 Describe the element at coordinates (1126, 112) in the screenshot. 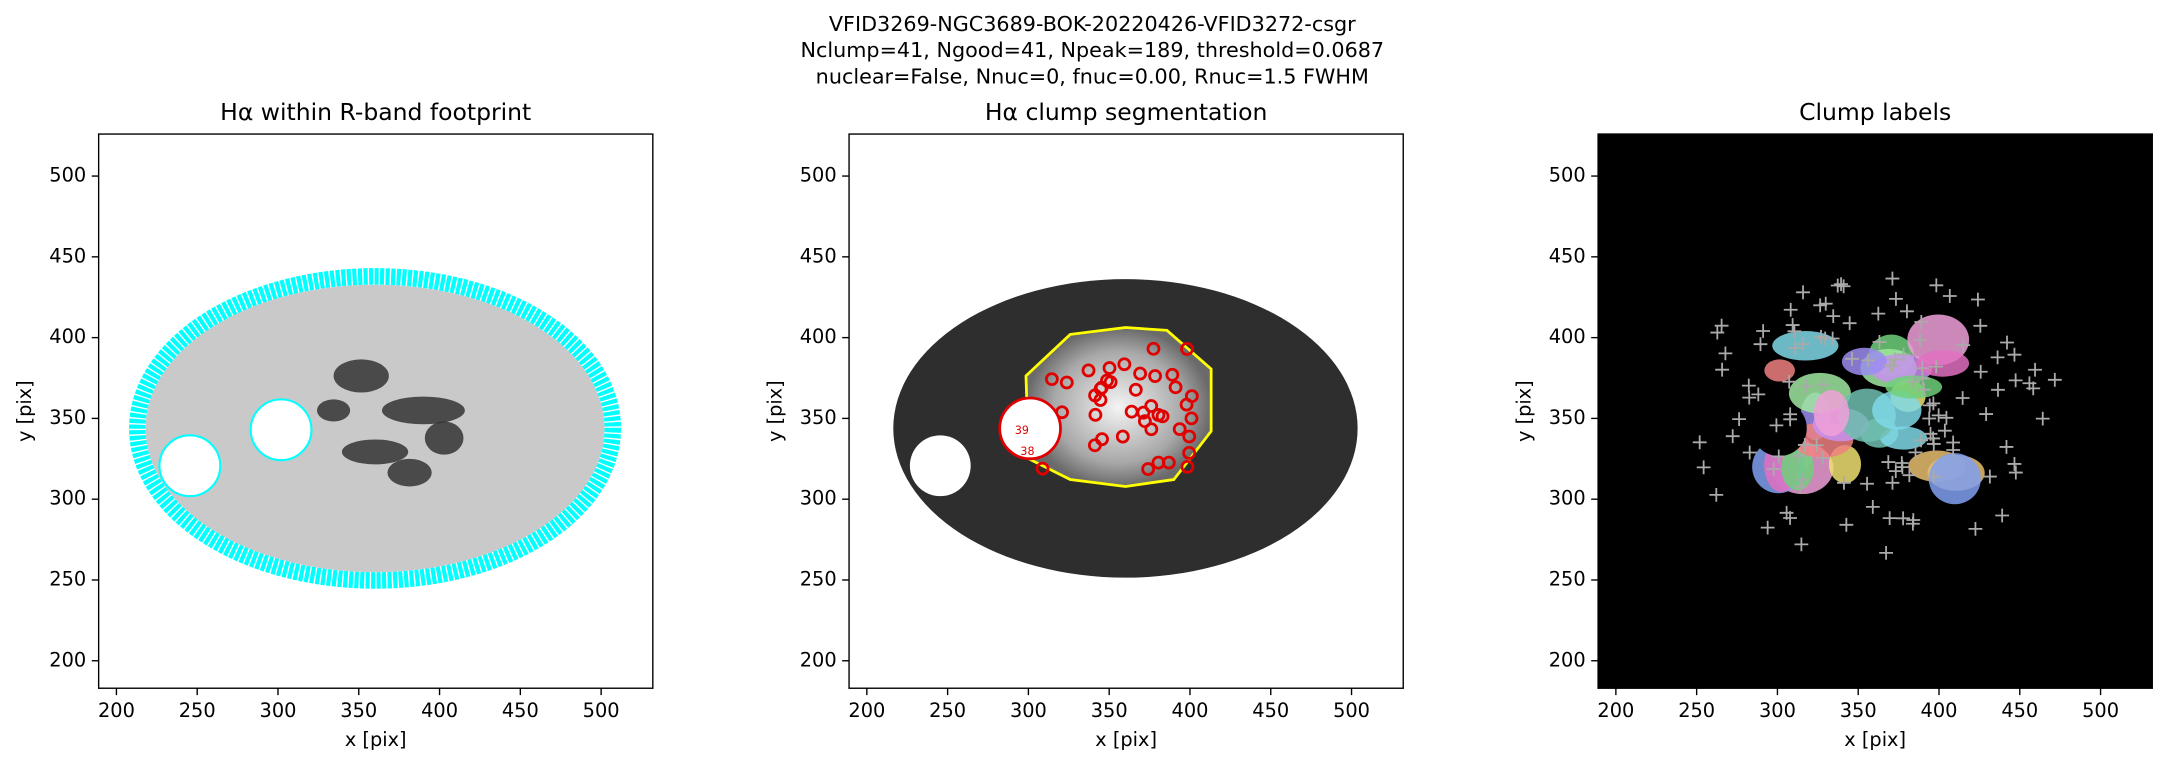

I see `panel-title: Hα clump segmentation` at that location.